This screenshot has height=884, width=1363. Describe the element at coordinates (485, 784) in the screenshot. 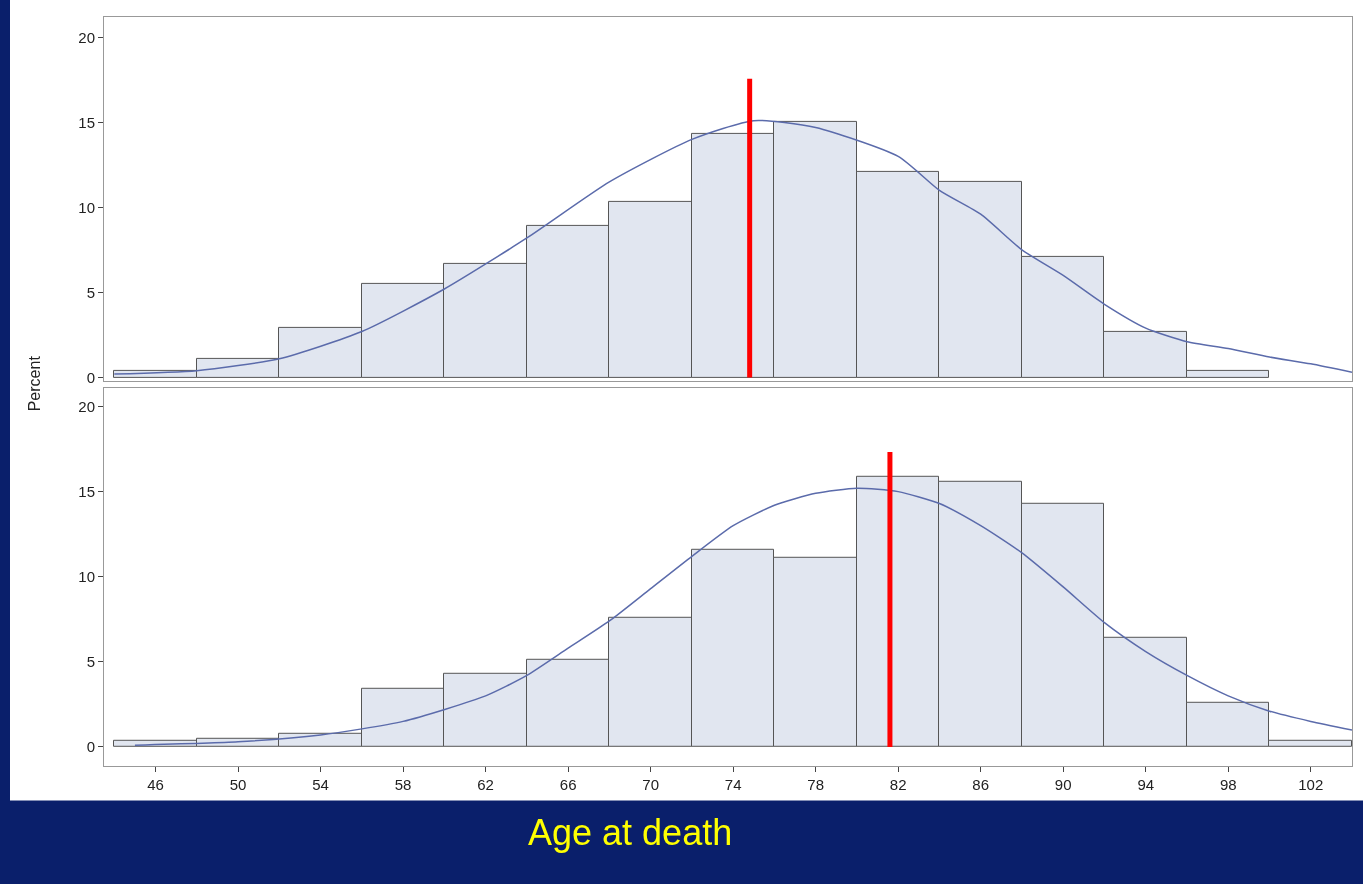

I see `x-tick-label: 62` at that location.